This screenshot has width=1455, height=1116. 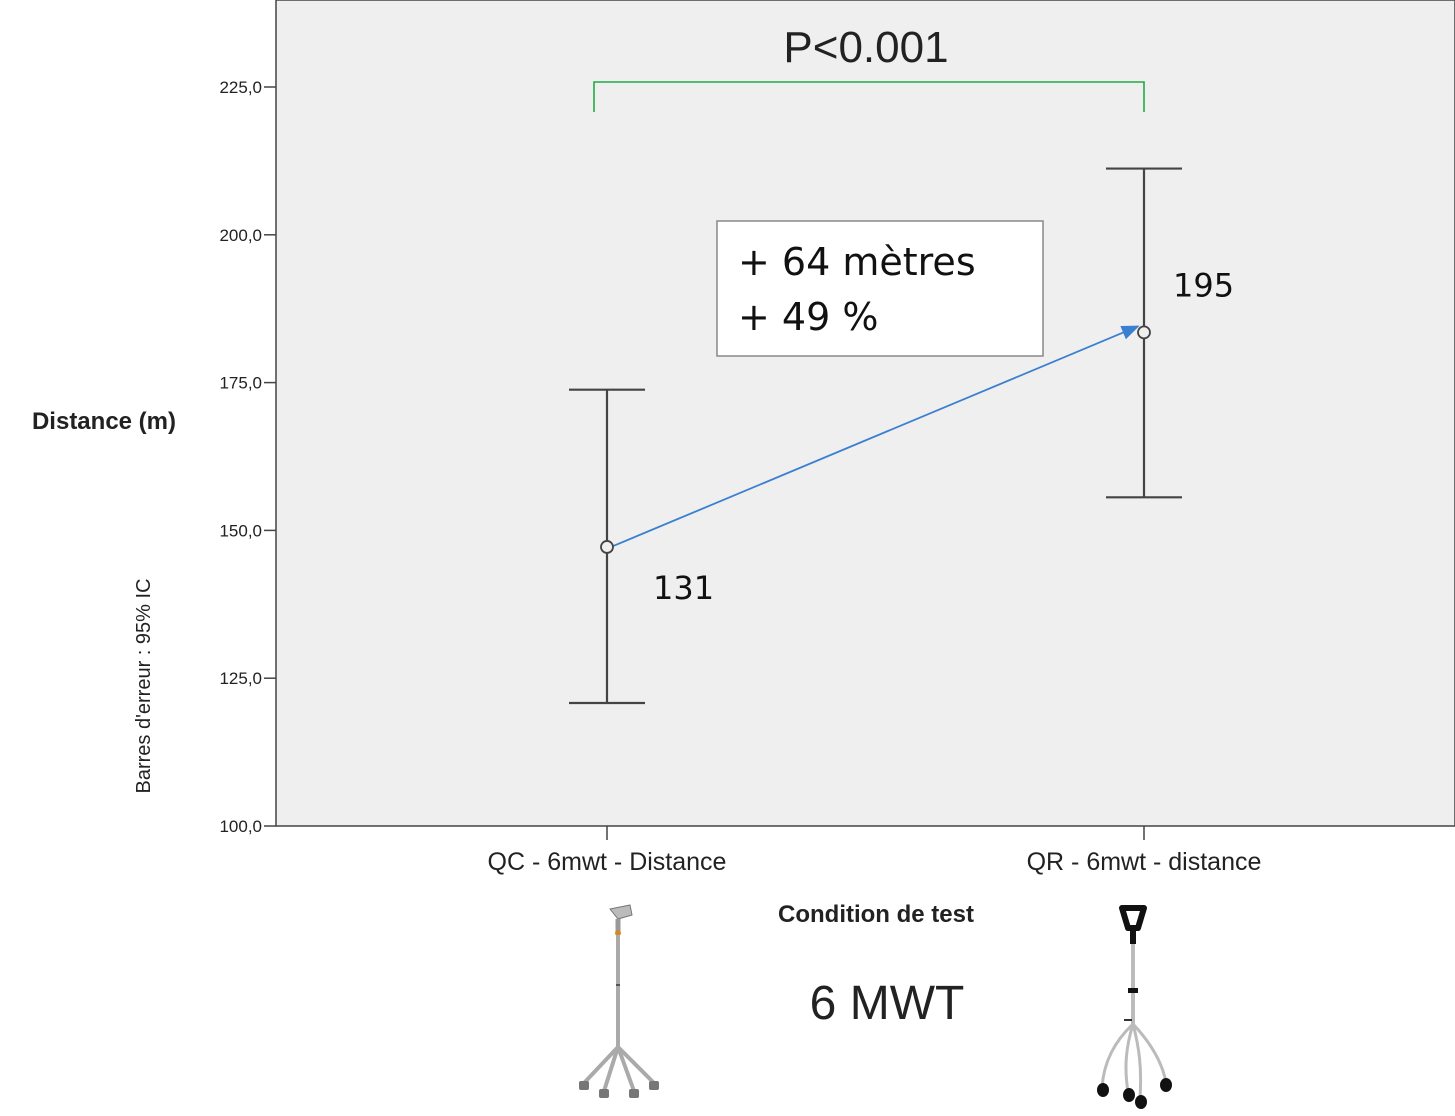 What do you see at coordinates (240, 826) in the screenshot?
I see `y-tick-label: 100,0` at bounding box center [240, 826].